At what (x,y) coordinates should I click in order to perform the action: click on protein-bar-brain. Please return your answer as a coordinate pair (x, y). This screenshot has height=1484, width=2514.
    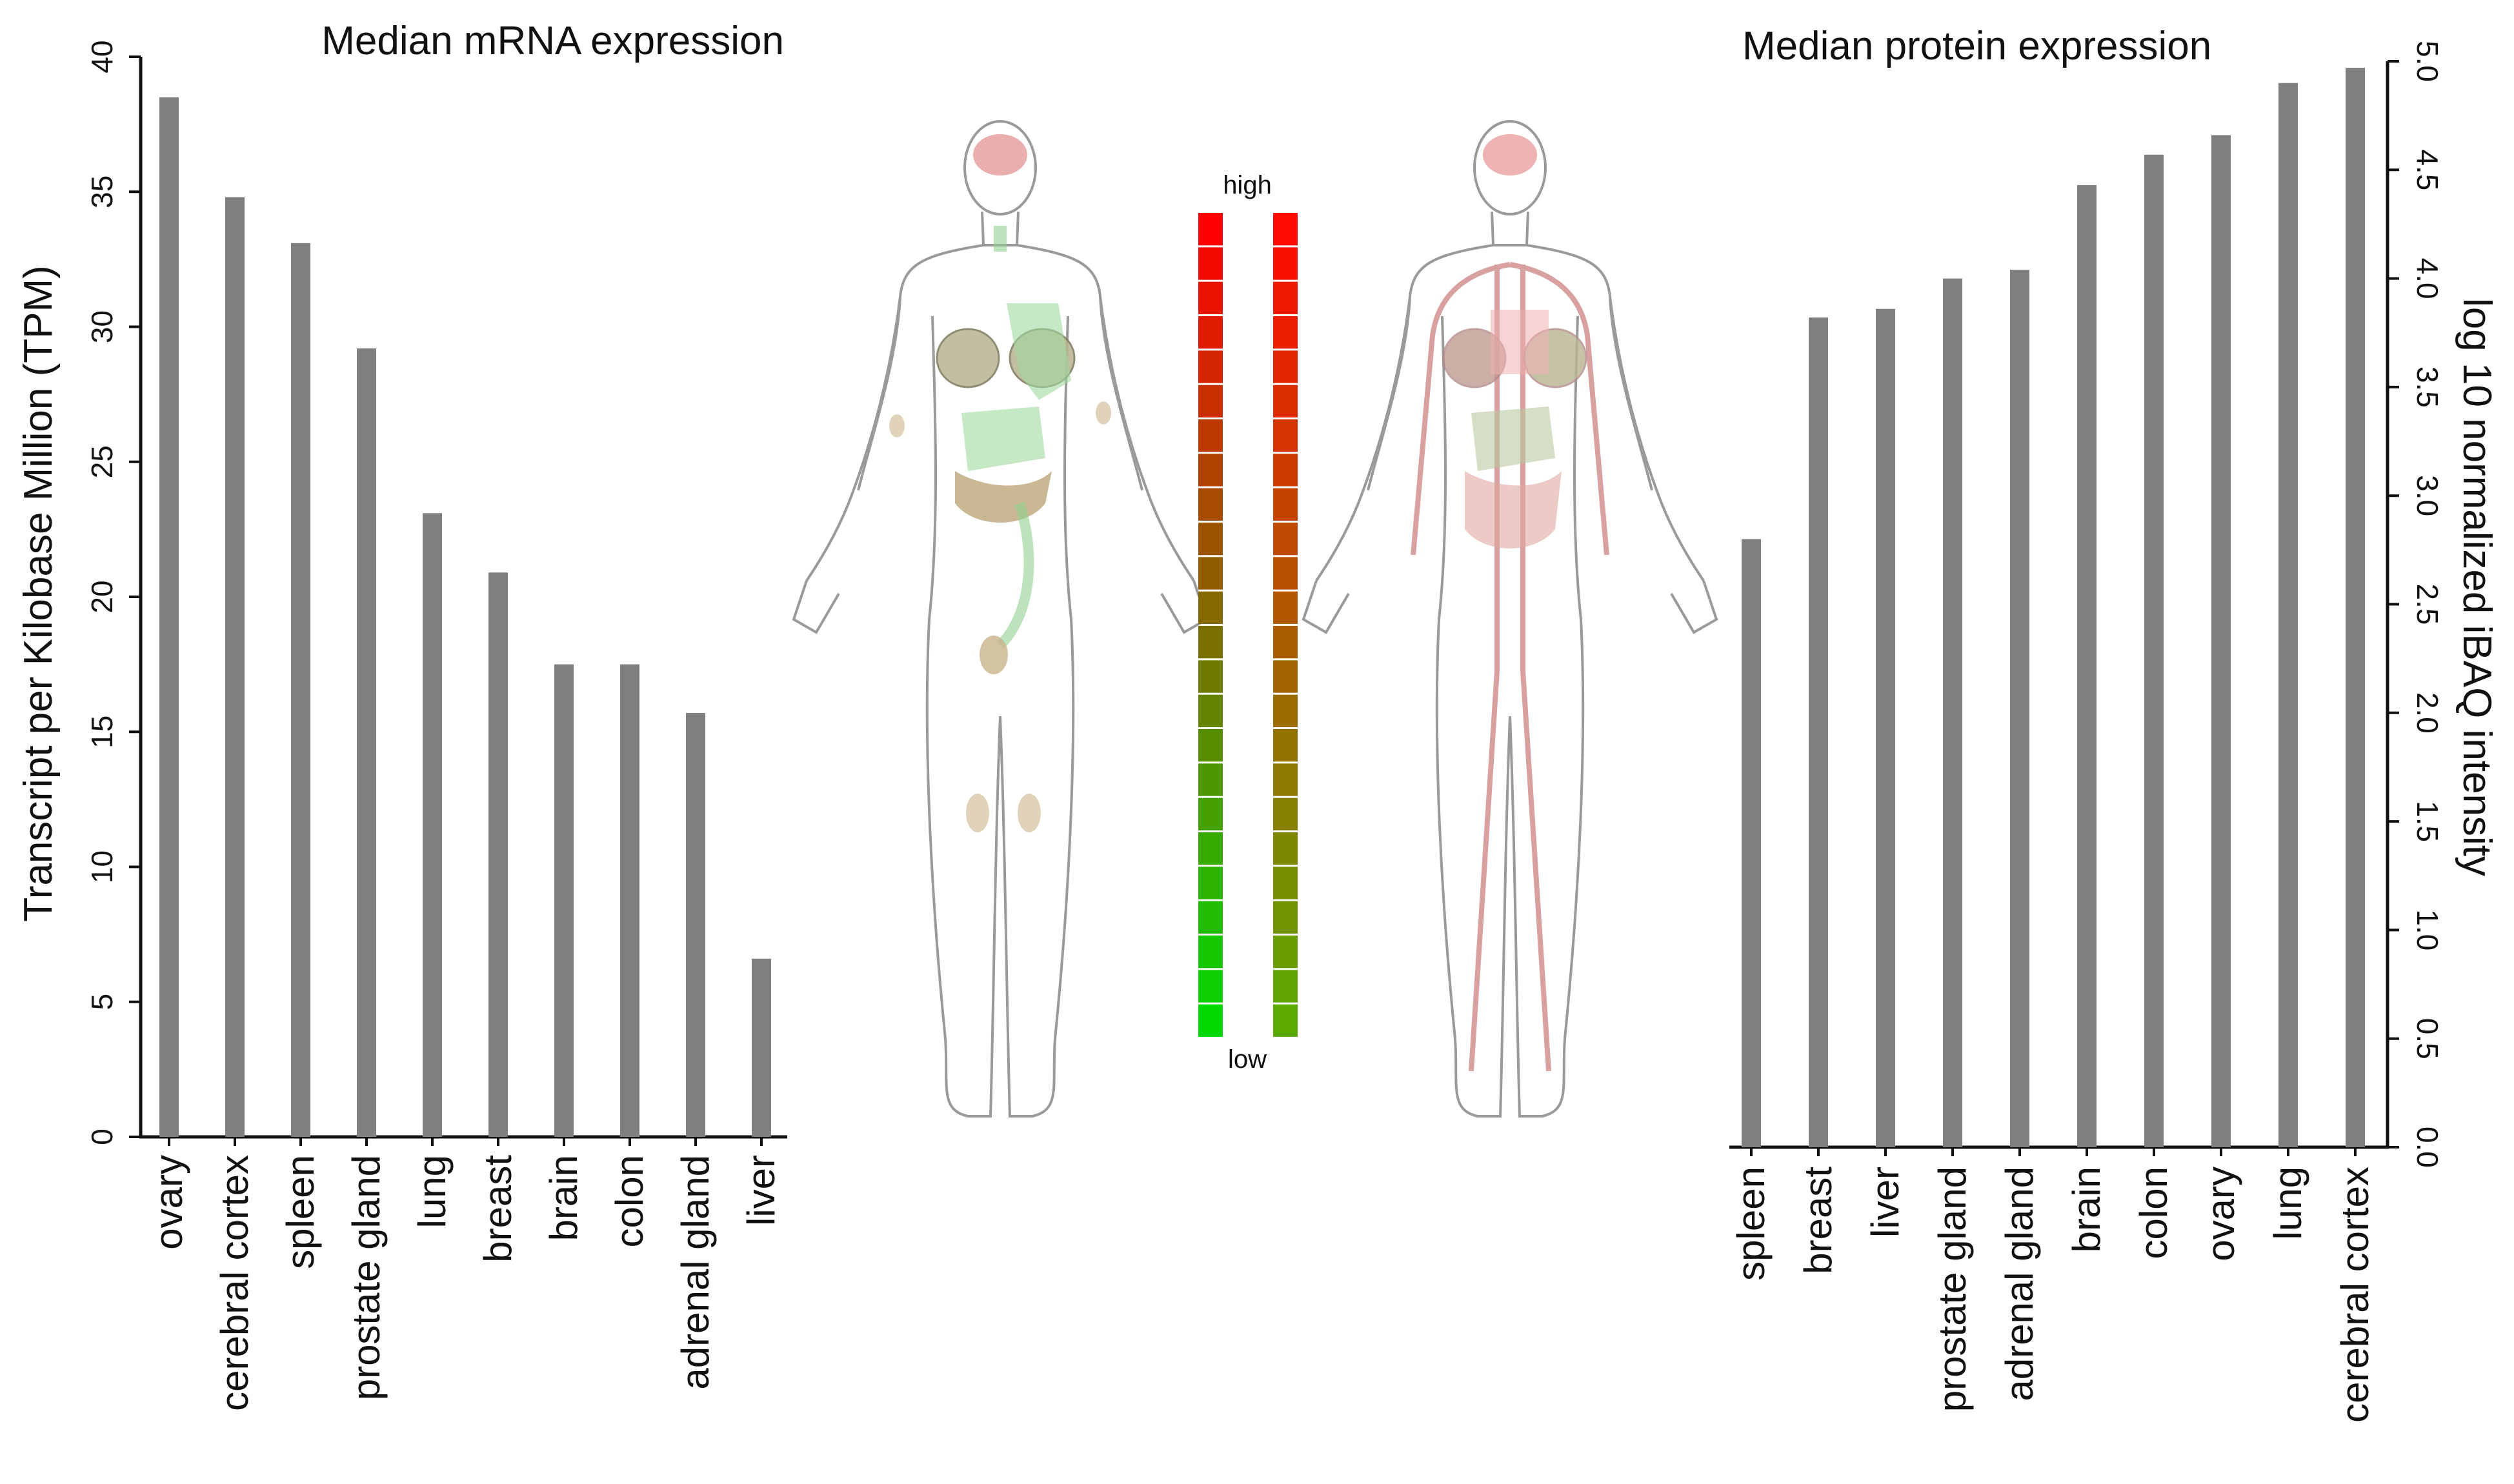
    Looking at the image, I should click on (2087, 666).